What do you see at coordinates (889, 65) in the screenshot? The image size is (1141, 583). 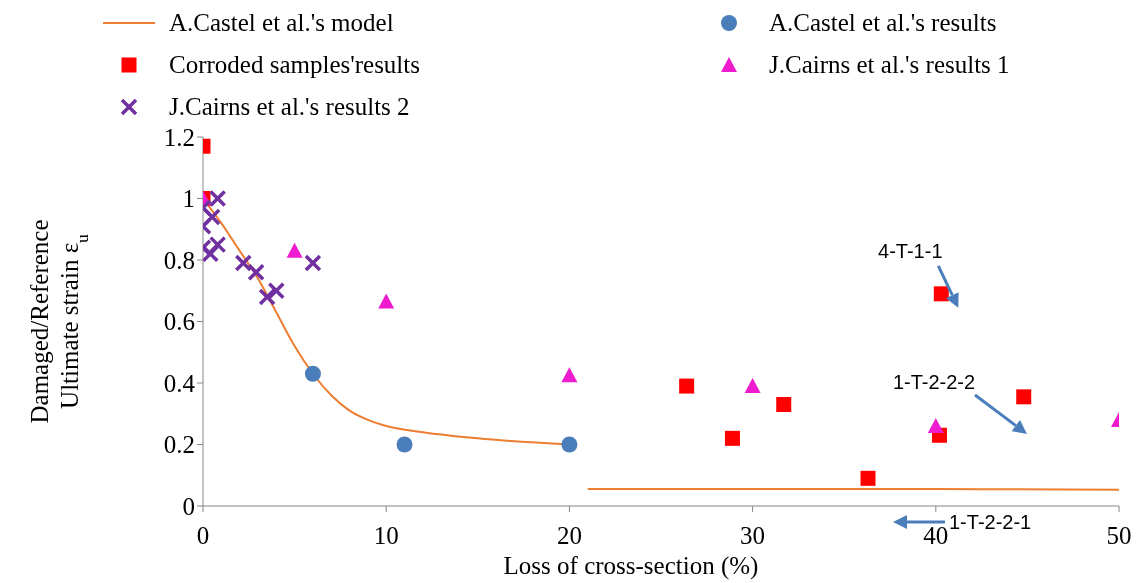 I see `legend-label: J.Cairns et al.'s results 1` at bounding box center [889, 65].